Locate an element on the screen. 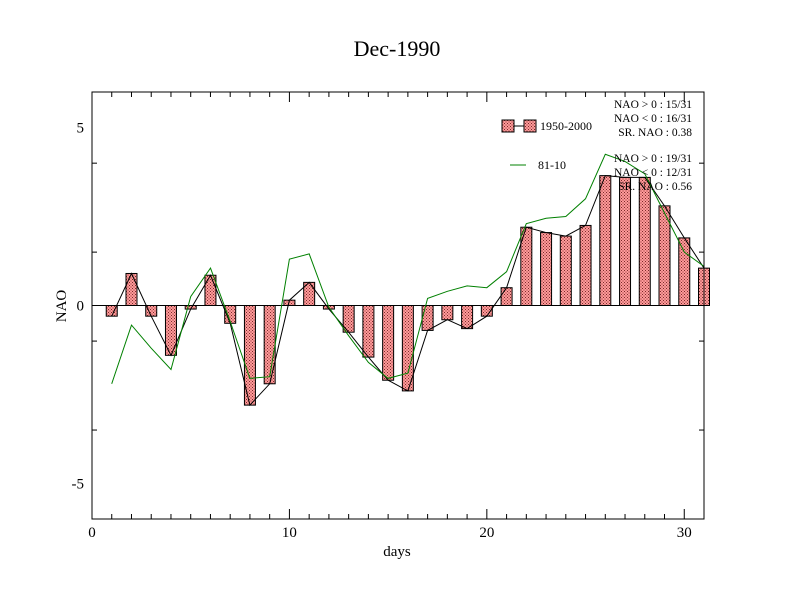  stat-line: NAO < 0 : 16/31 is located at coordinates (653, 119).